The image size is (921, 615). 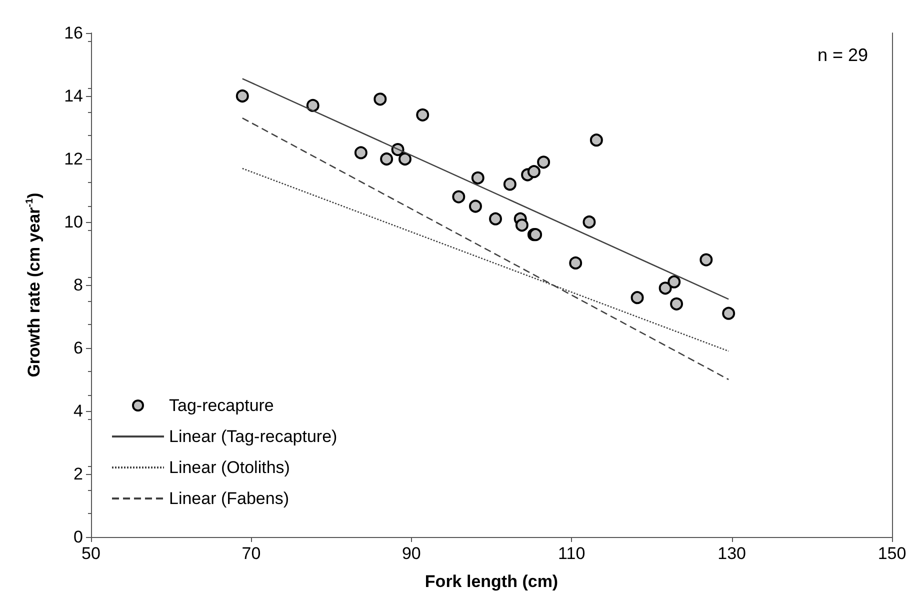 What do you see at coordinates (73, 159) in the screenshot?
I see `y-tick-label: 12` at bounding box center [73, 159].